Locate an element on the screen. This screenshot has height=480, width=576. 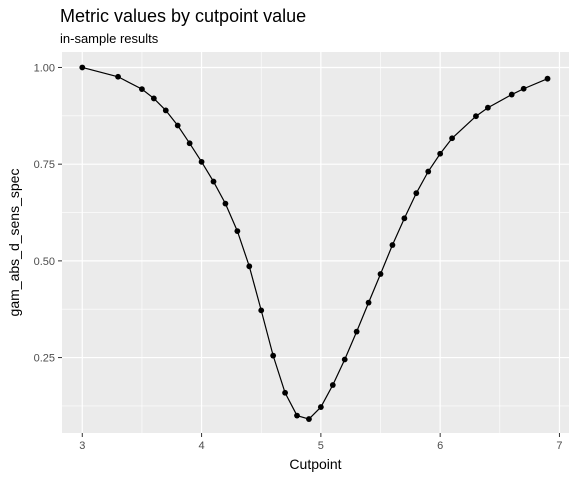
x-tick-label: 3 is located at coordinates (82, 446).